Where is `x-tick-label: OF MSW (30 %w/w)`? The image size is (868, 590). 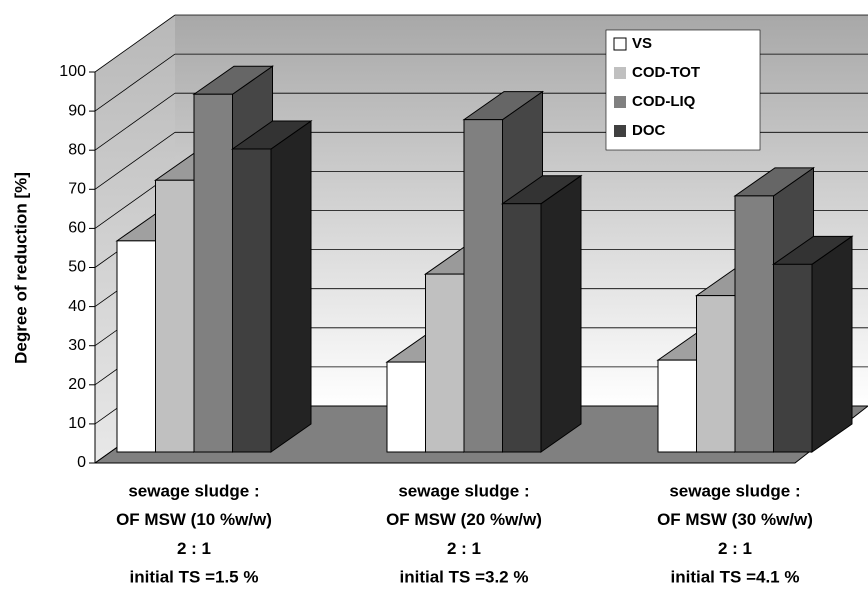
x-tick-label: OF MSW (30 %w/w) is located at coordinates (735, 519).